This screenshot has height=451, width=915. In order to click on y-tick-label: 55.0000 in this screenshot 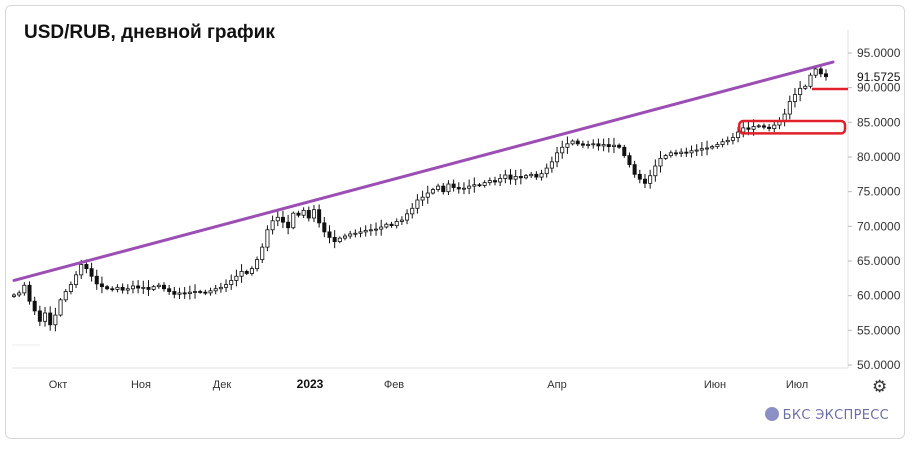, I will do `click(879, 330)`.